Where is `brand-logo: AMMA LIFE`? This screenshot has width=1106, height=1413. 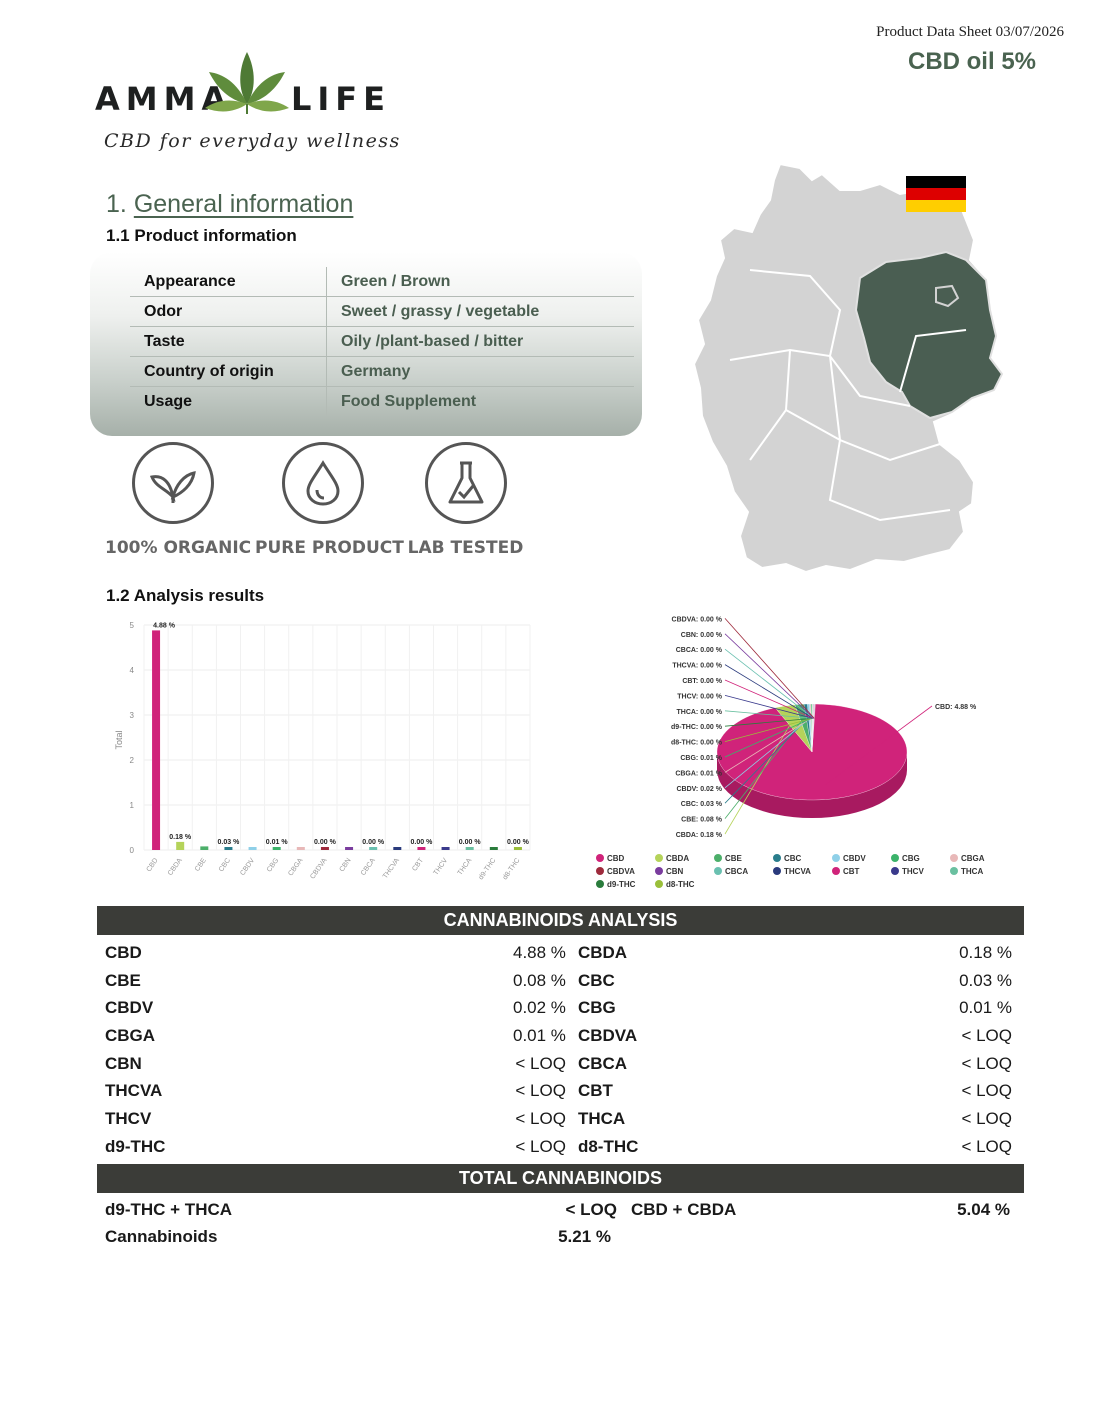 brand-logo: AMMA LIFE is located at coordinates (240, 85).